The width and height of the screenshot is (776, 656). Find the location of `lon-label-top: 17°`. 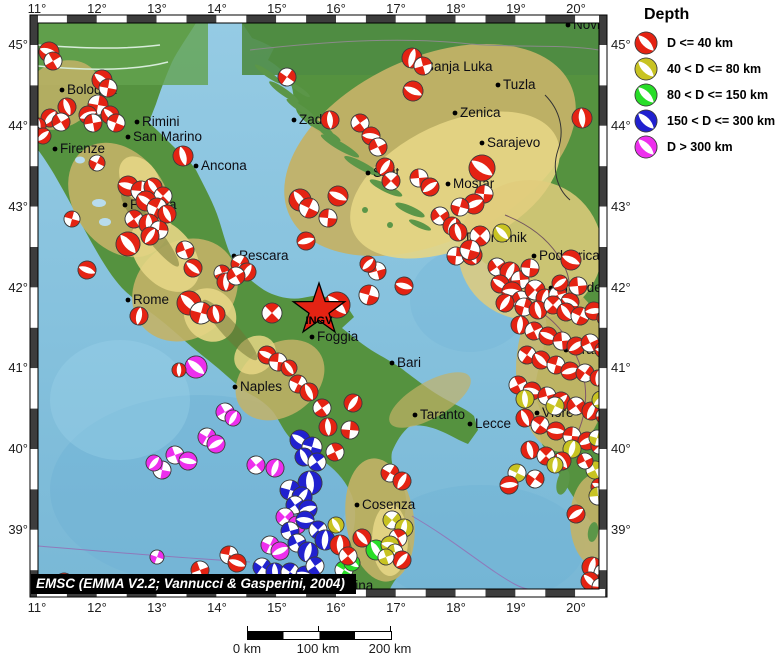

lon-label-top: 17° is located at coordinates (396, 8).